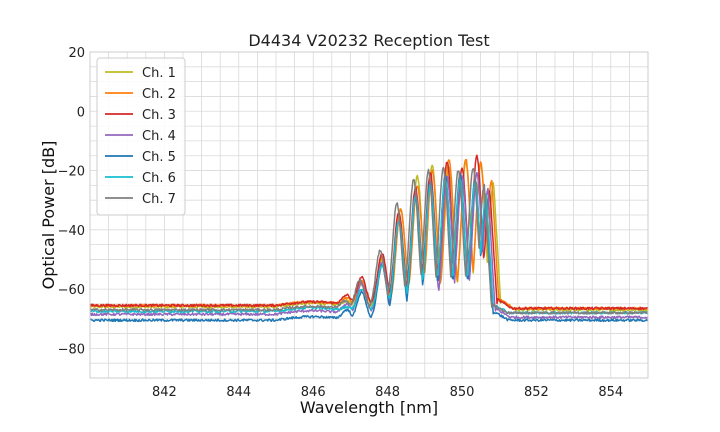 This screenshot has width=720, height=432. I want to click on legend-label: Ch. 2, so click(159, 94).